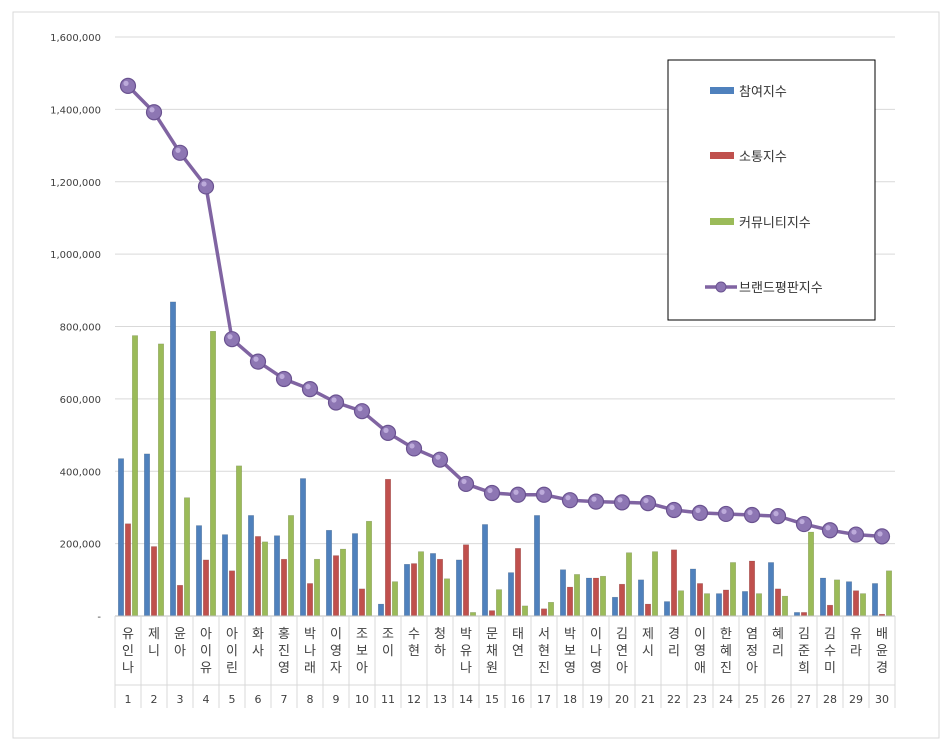  Describe the element at coordinates (856, 699) in the screenshot. I see `x-rank-label: 29` at that location.